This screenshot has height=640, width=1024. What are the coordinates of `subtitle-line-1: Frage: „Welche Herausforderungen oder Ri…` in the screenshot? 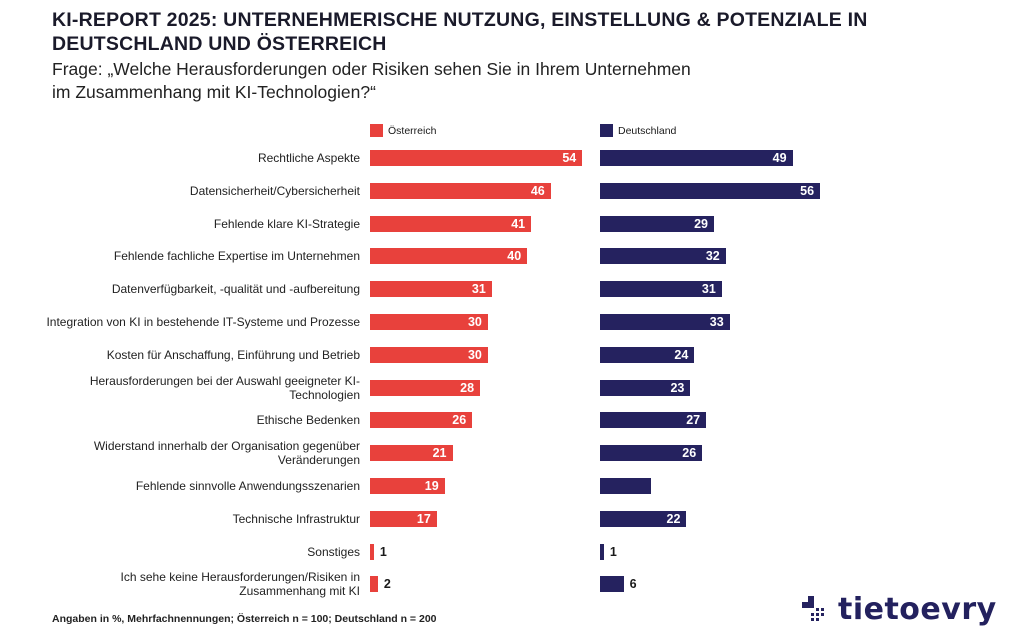 It's located at (371, 69).